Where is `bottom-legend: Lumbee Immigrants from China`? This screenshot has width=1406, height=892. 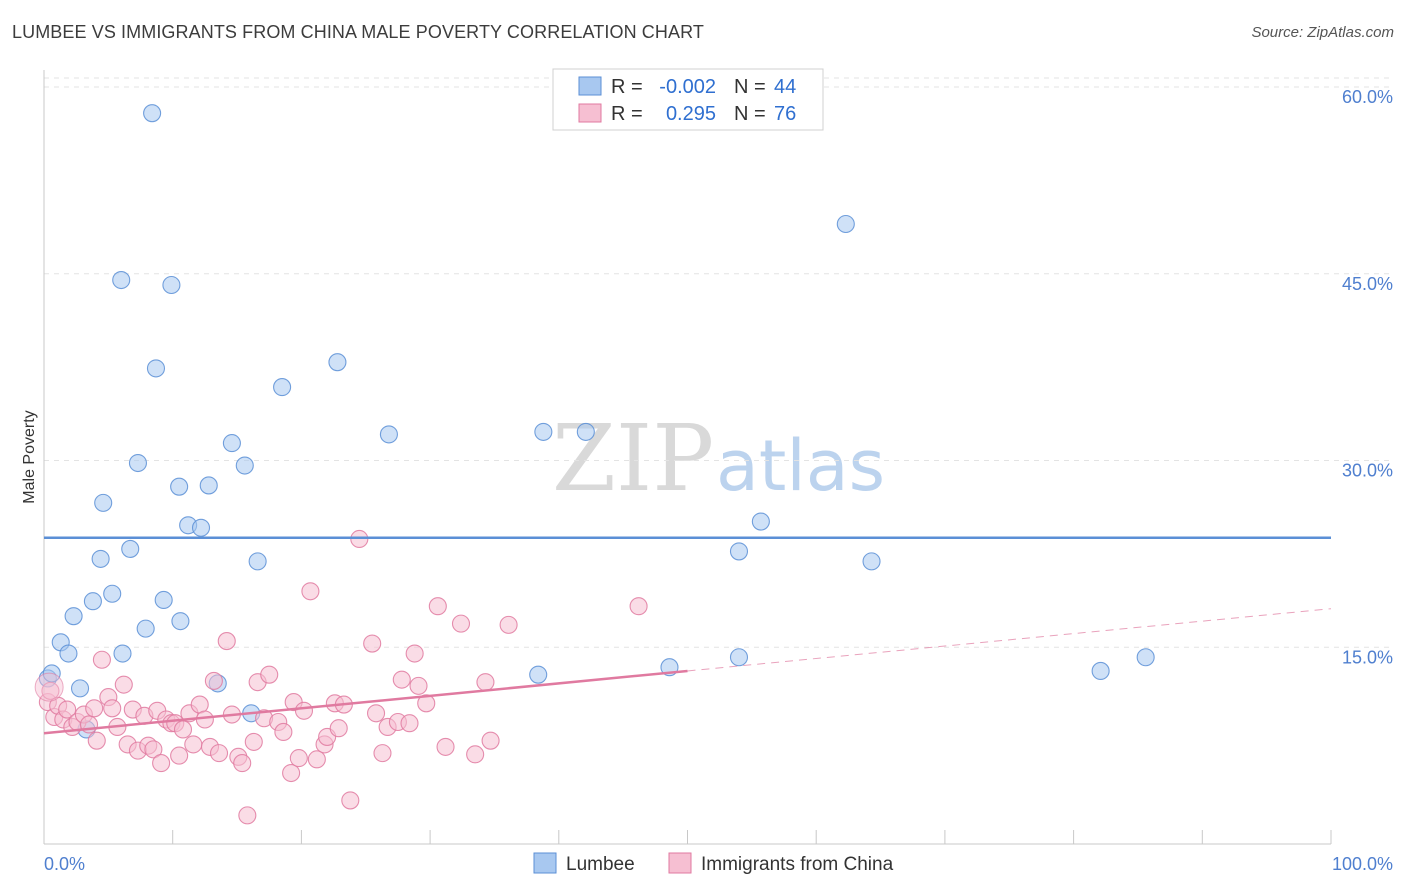 bottom-legend: Lumbee Immigrants from China is located at coordinates (713, 863).